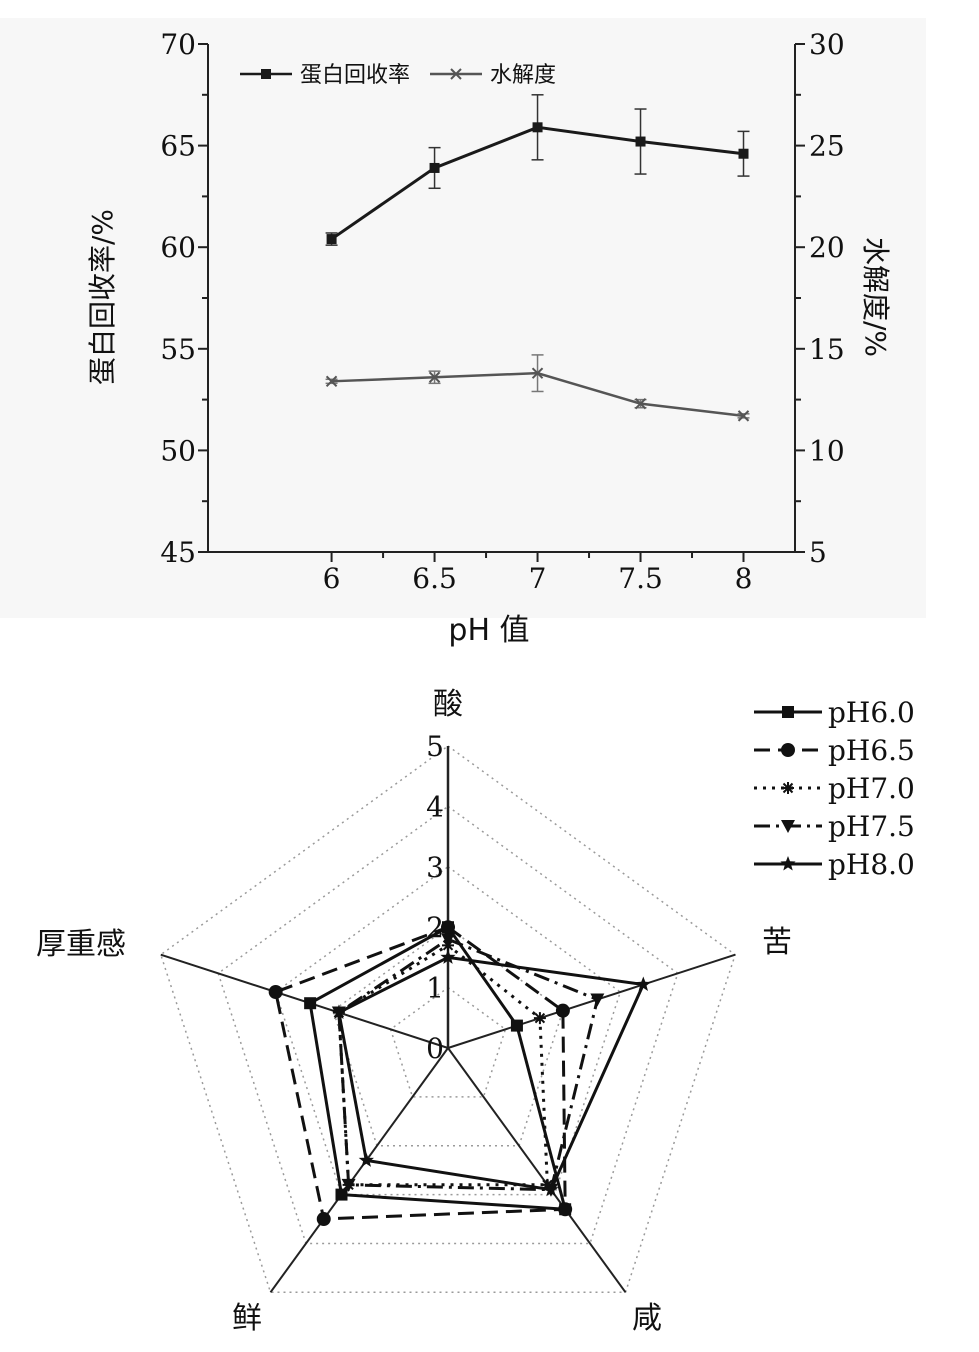 Image resolution: width=979 pixels, height=1352 pixels. I want to click on y-tick-label: 65, so click(178, 146).